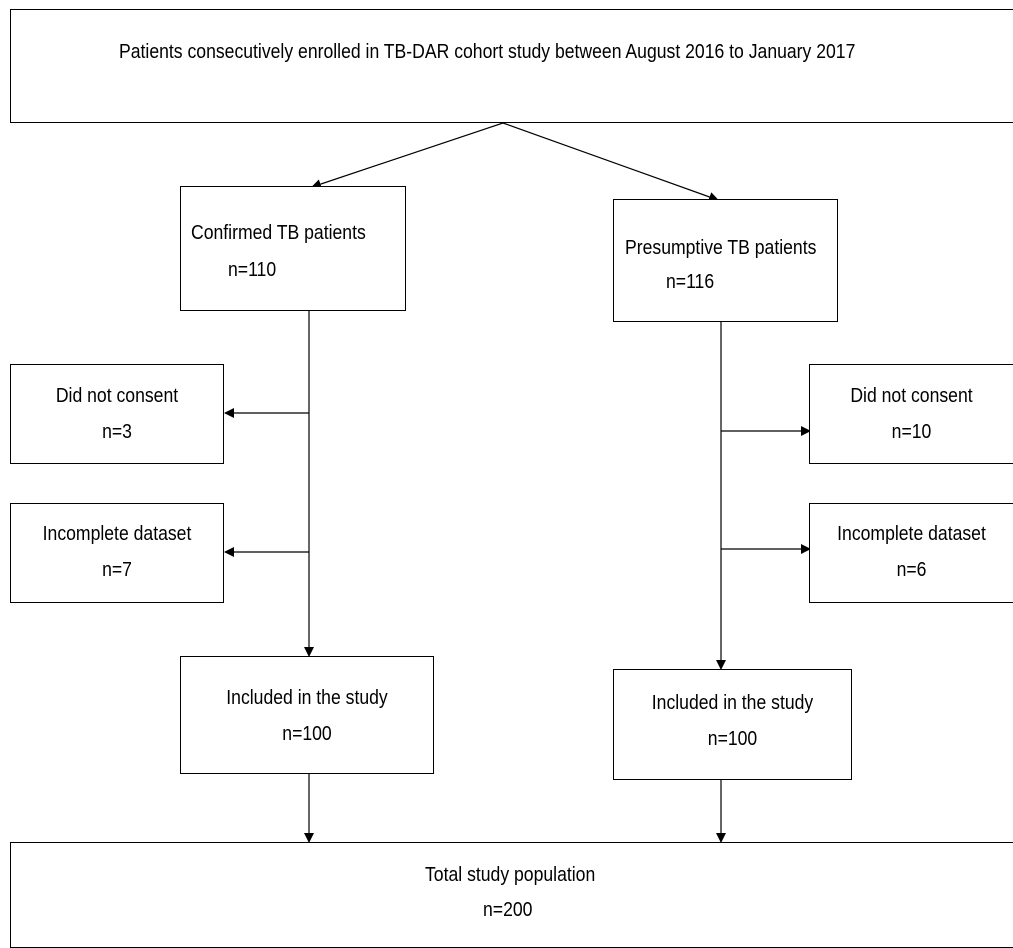 The height and width of the screenshot is (948, 1013). I want to click on confirmed-incomplete-box: Incomplete dataset n=7, so click(117, 553).